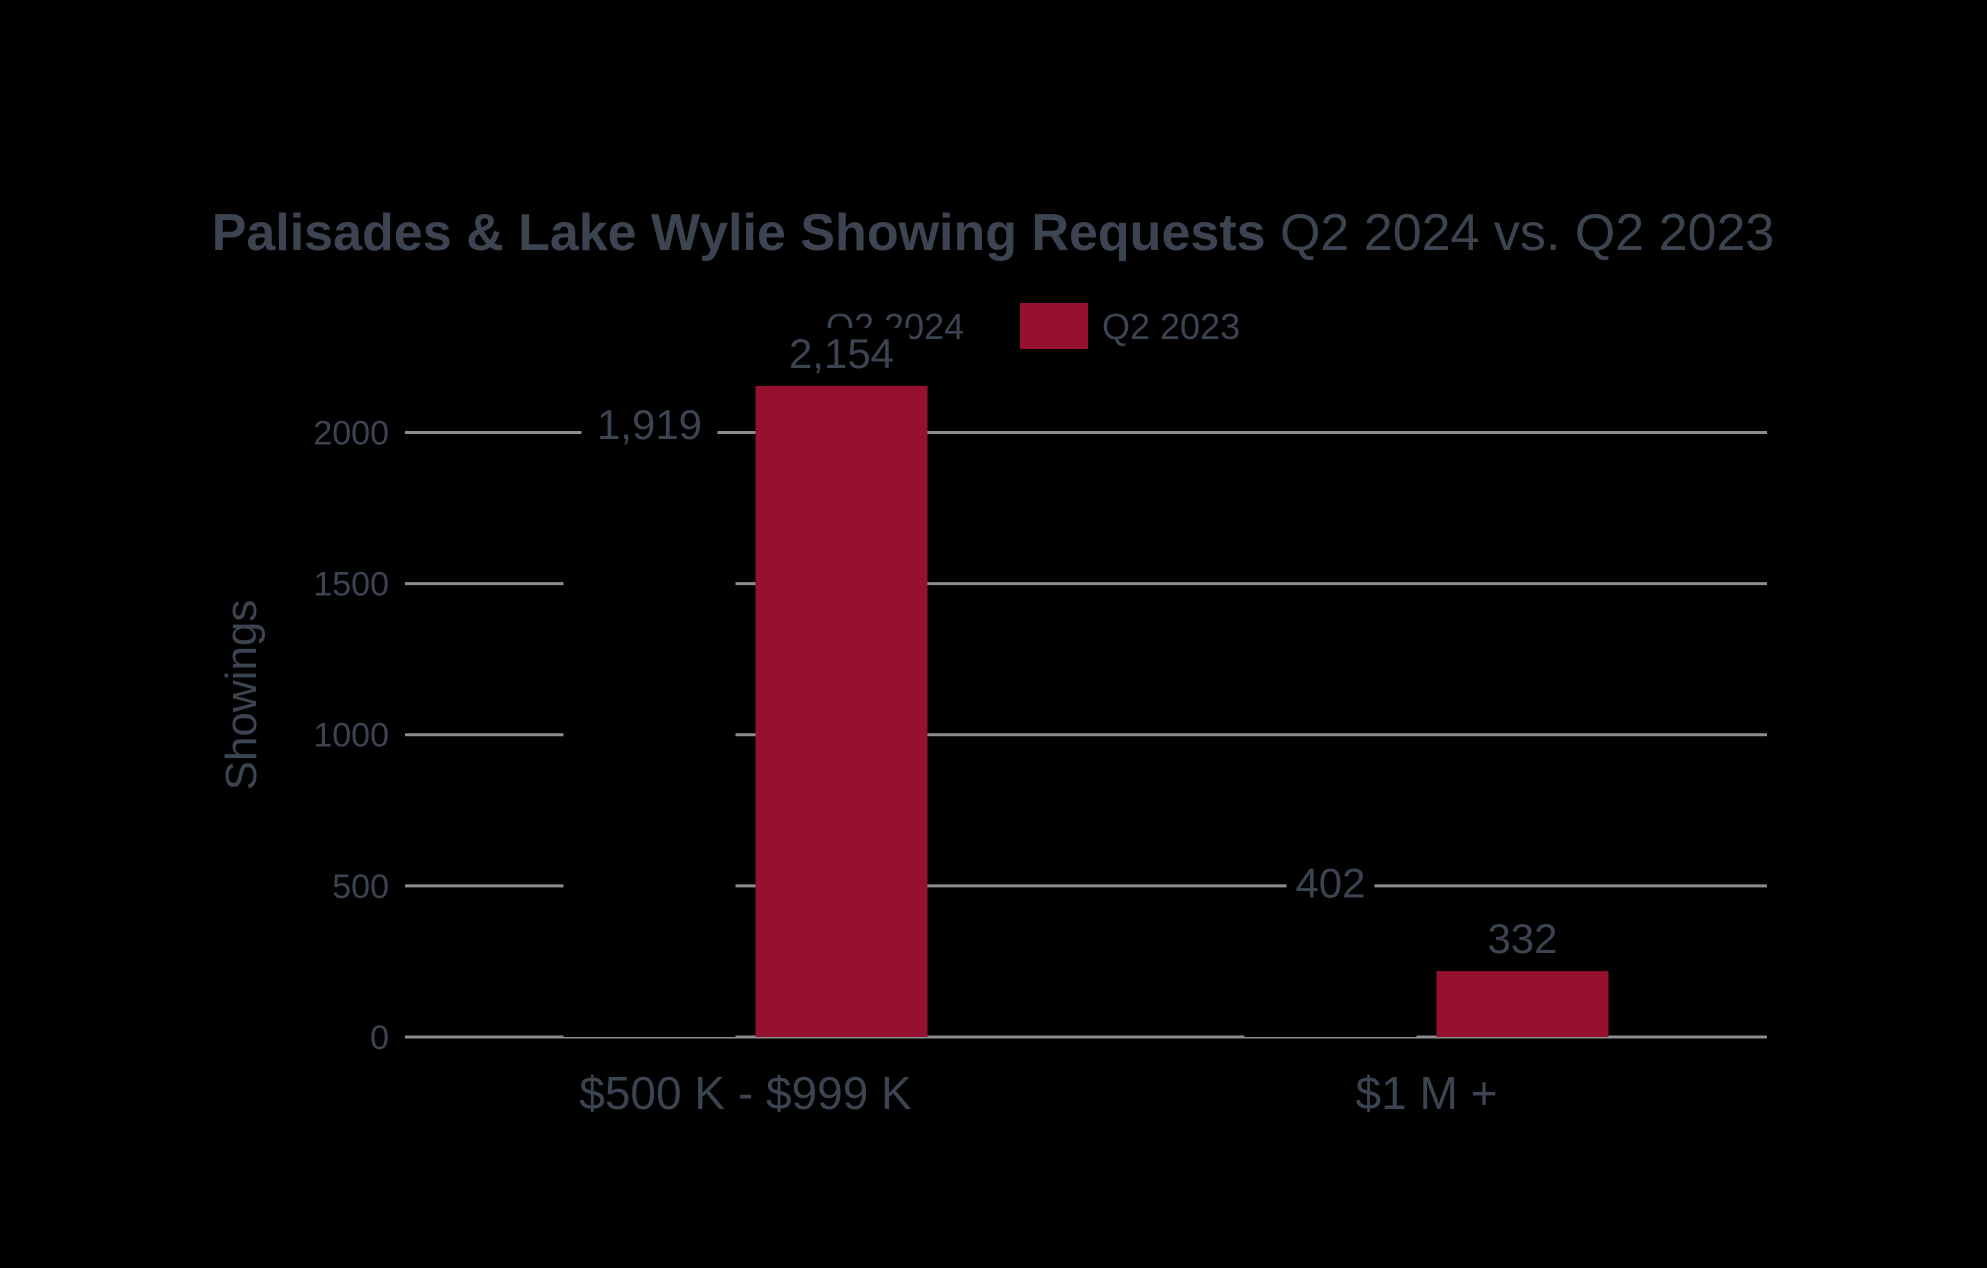  What do you see at coordinates (1520, 233) in the screenshot?
I see `chart-title-regular: Q2 2024 vs. Q2 2023` at bounding box center [1520, 233].